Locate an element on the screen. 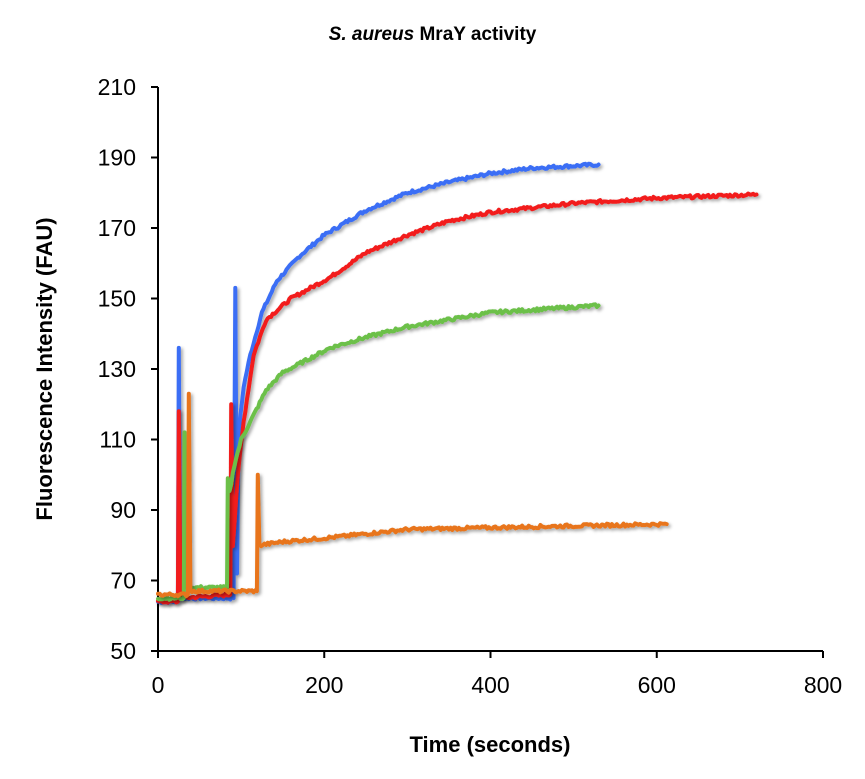 This screenshot has height=779, width=865. y-tick-label: 190 is located at coordinates (117, 158).